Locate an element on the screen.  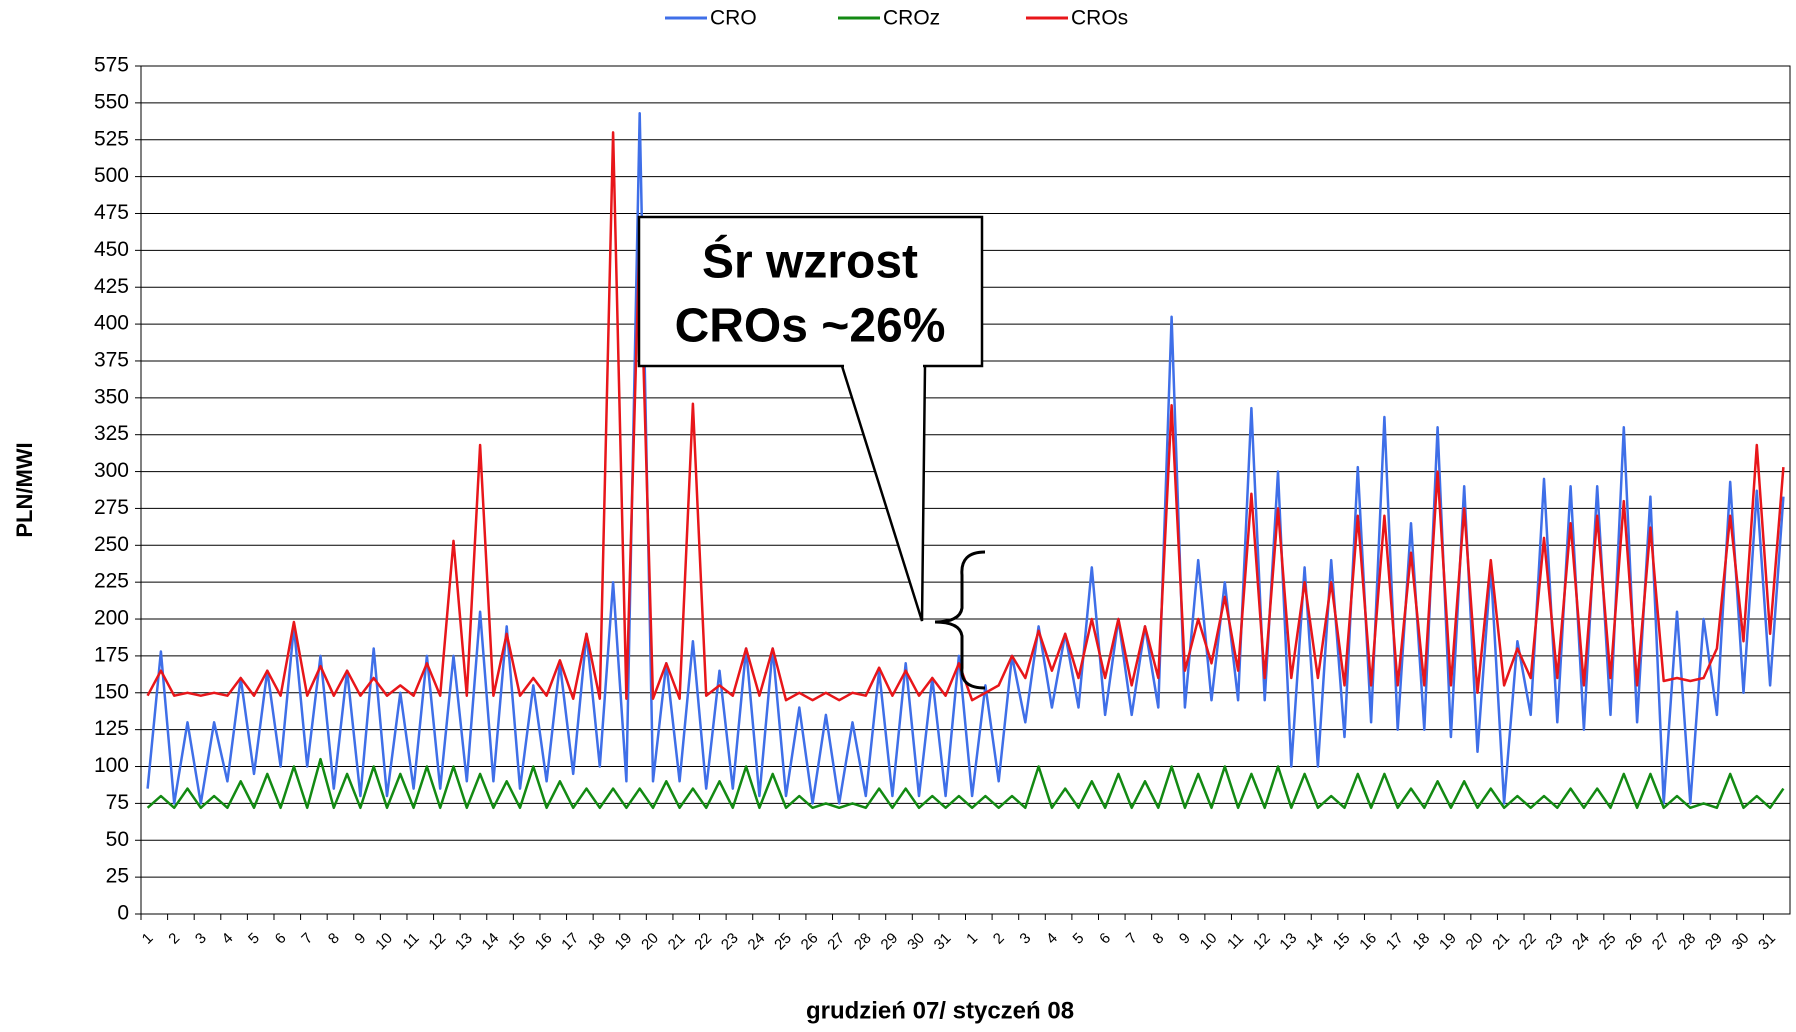
y-tick-label: 175 is located at coordinates (111, 654).